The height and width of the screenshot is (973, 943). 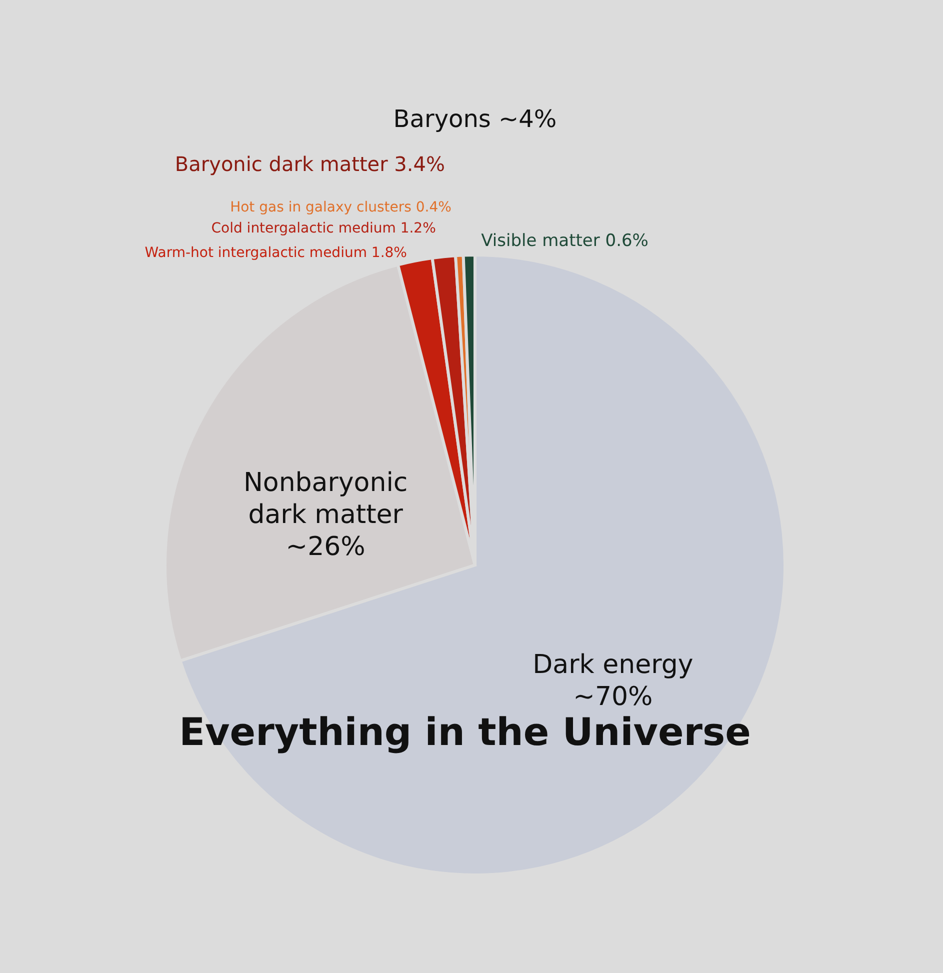 What do you see at coordinates (564, 241) in the screenshot?
I see `slice-label: Visible matter 0.6%` at bounding box center [564, 241].